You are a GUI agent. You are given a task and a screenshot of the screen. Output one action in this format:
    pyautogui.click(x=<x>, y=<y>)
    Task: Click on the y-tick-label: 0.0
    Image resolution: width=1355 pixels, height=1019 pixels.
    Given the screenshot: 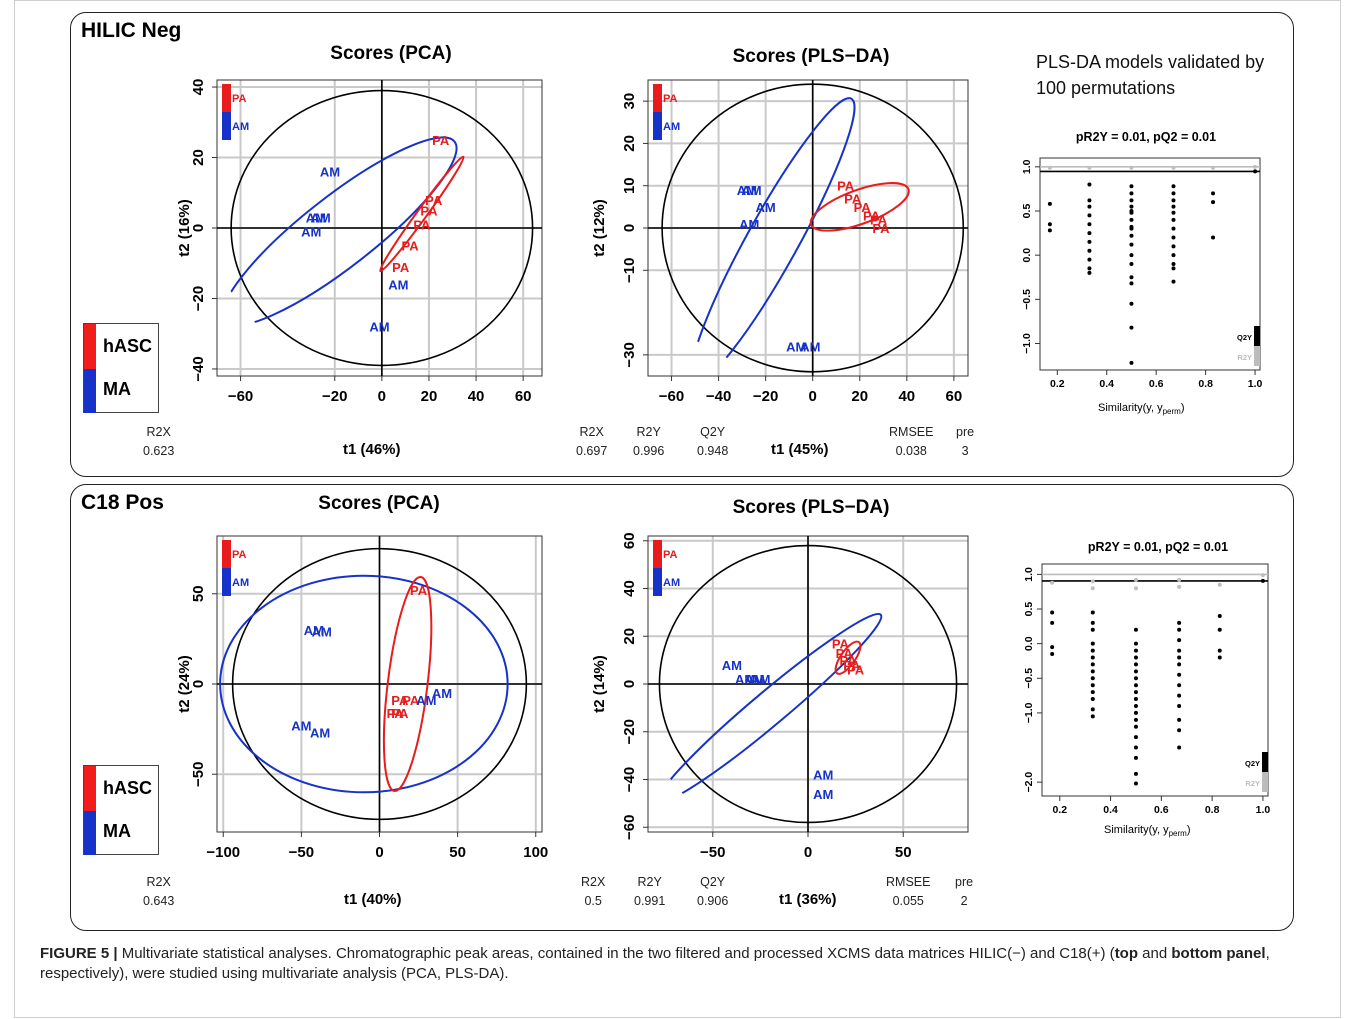 What is the action you would take?
    pyautogui.click(x=1027, y=255)
    